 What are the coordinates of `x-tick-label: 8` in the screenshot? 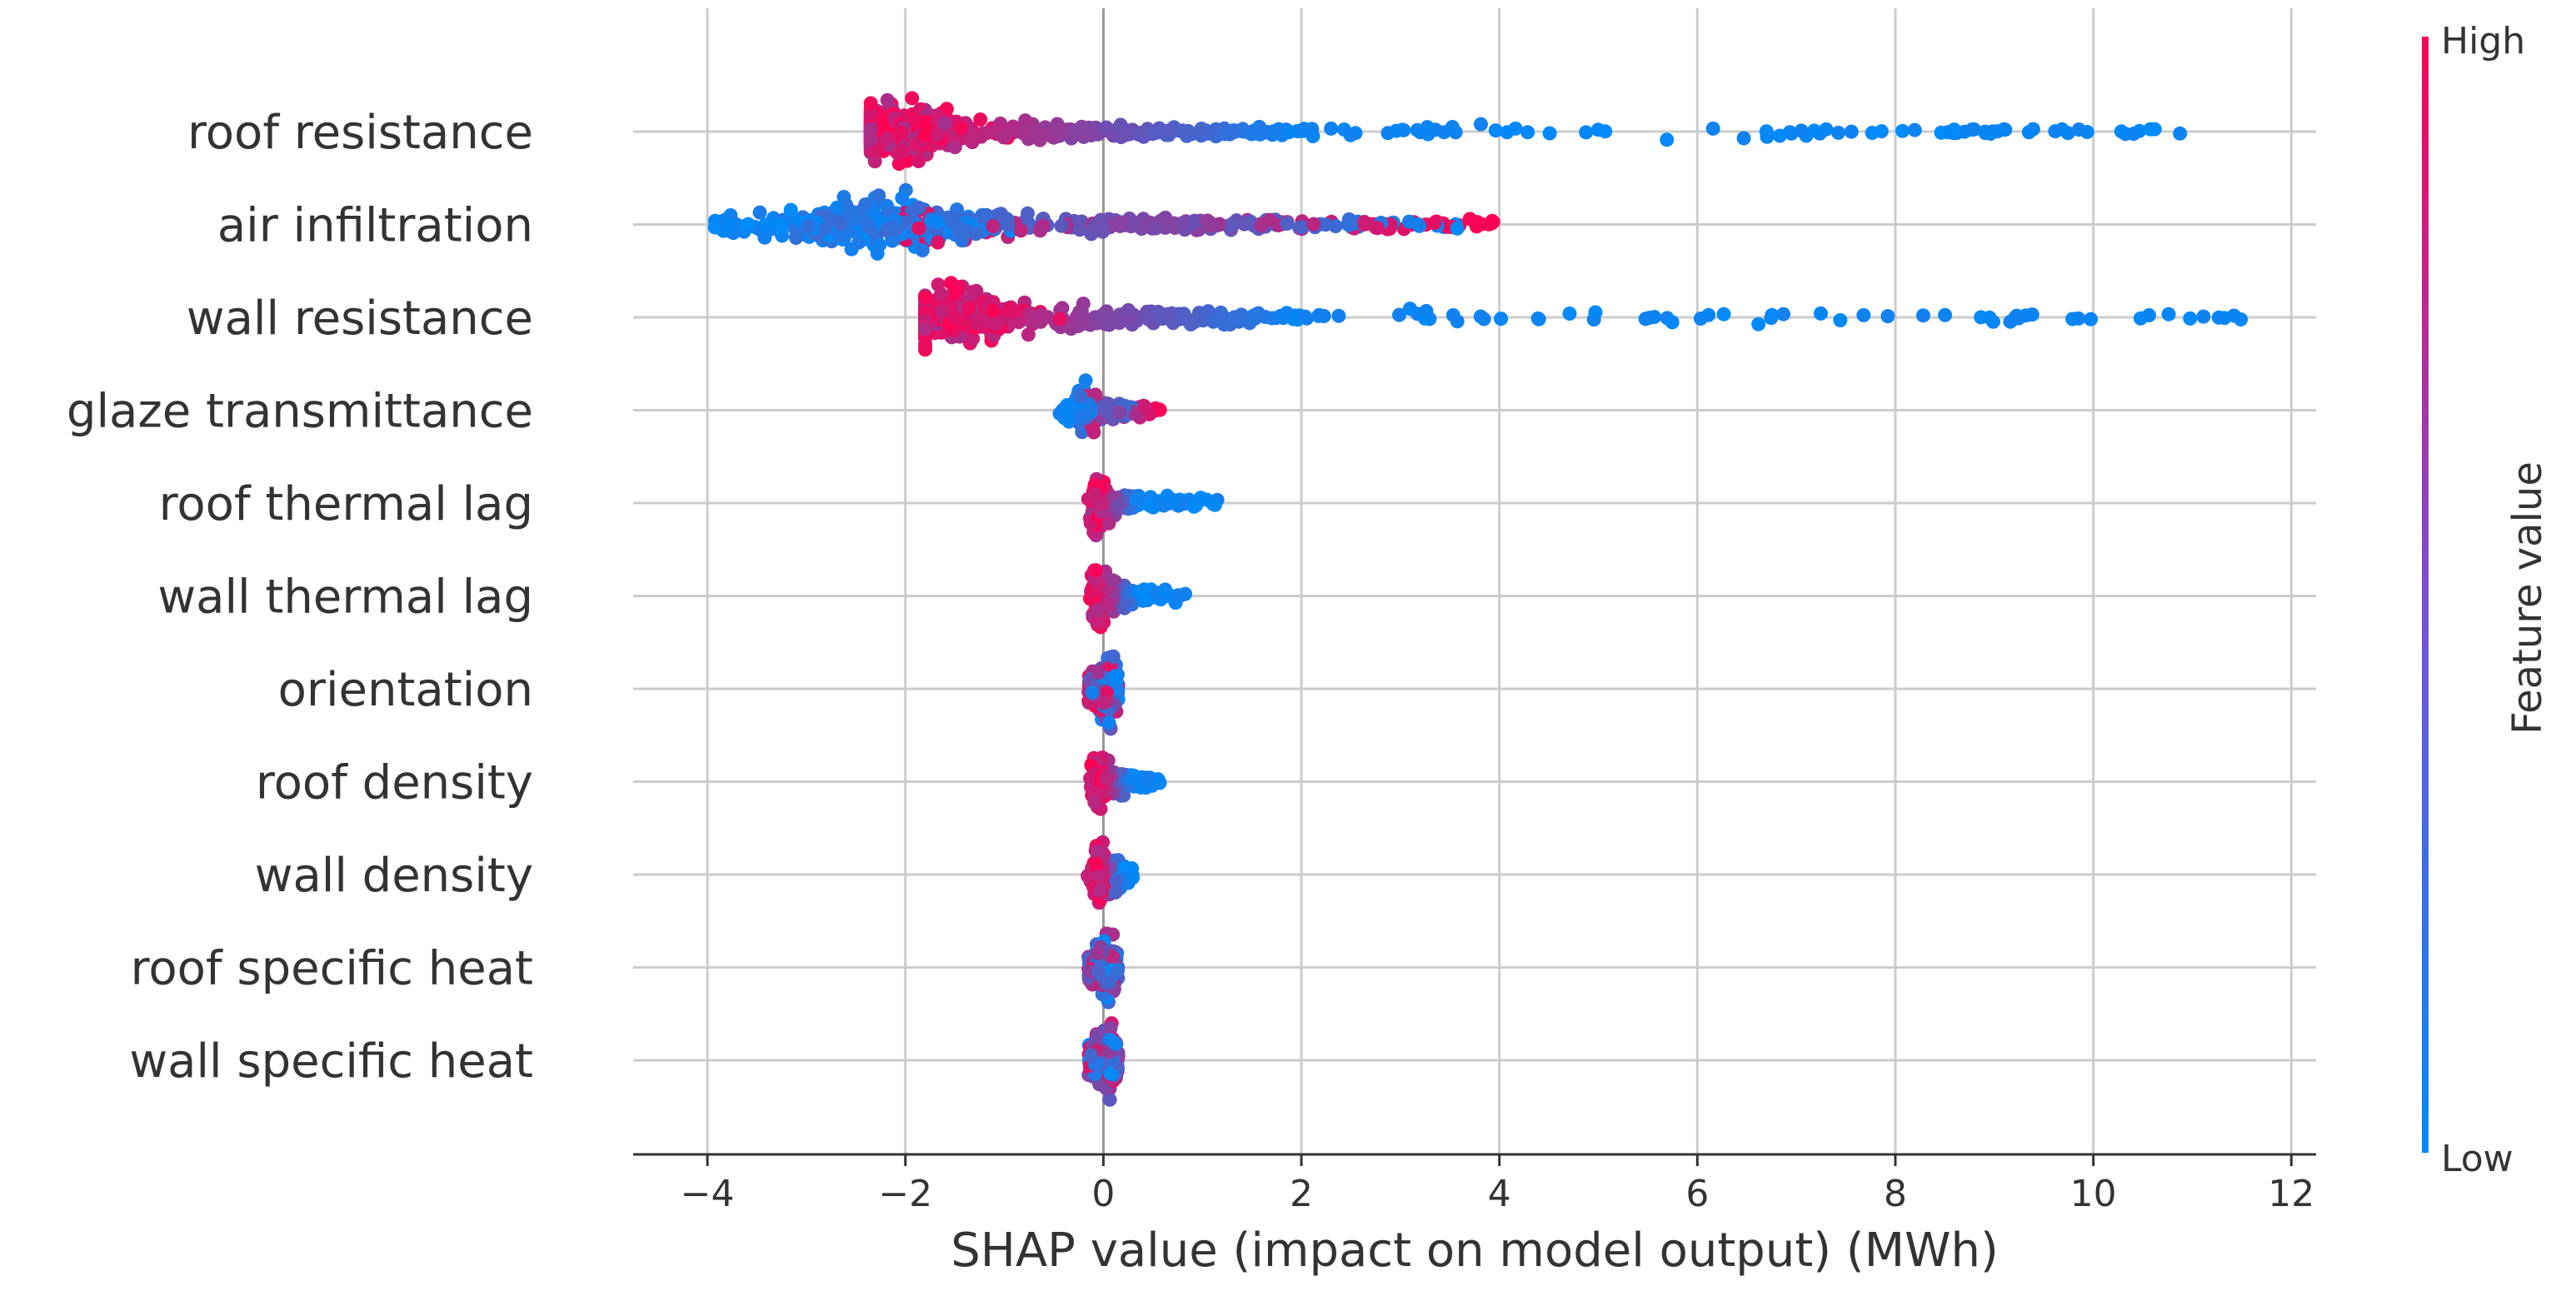 It's located at (1895, 1194).